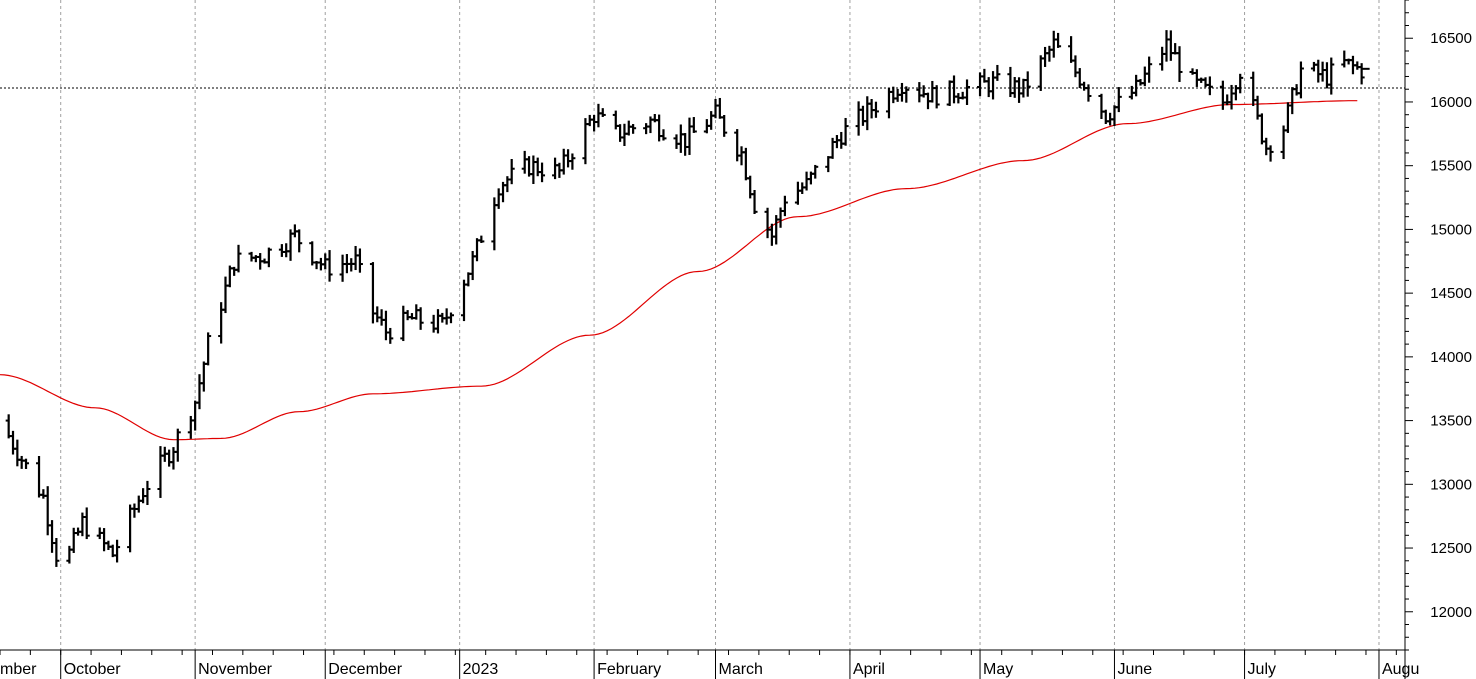  Describe the element at coordinates (93, 669) in the screenshot. I see `month-label: October` at that location.